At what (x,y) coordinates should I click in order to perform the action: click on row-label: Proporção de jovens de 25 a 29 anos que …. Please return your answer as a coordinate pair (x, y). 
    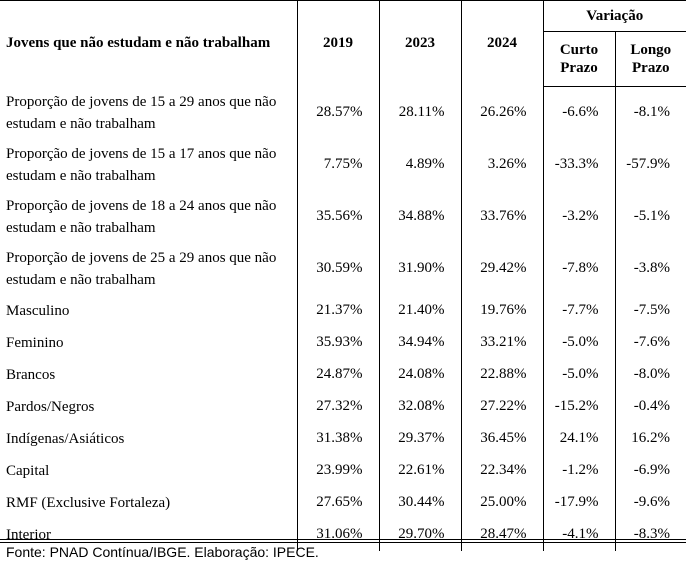
    Looking at the image, I should click on (141, 268).